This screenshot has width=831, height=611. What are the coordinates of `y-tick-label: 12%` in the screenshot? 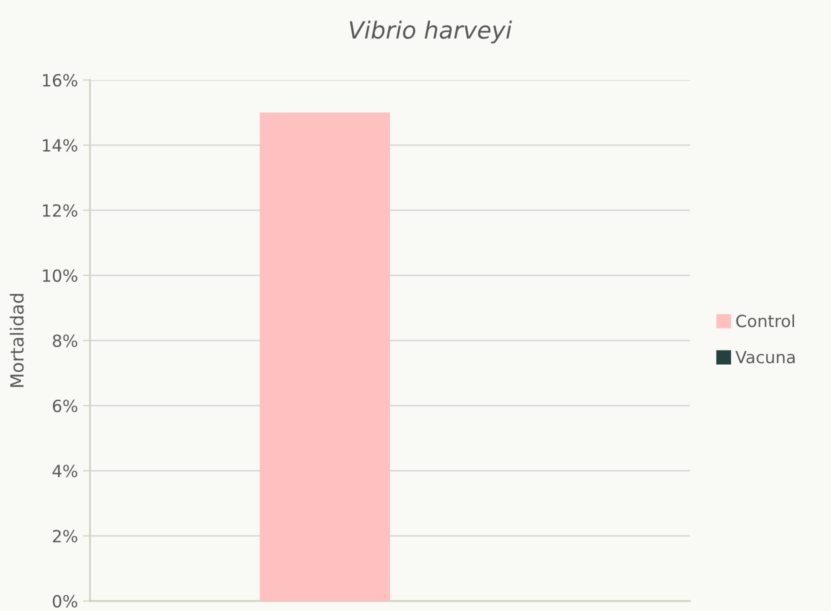 It's located at (60, 210).